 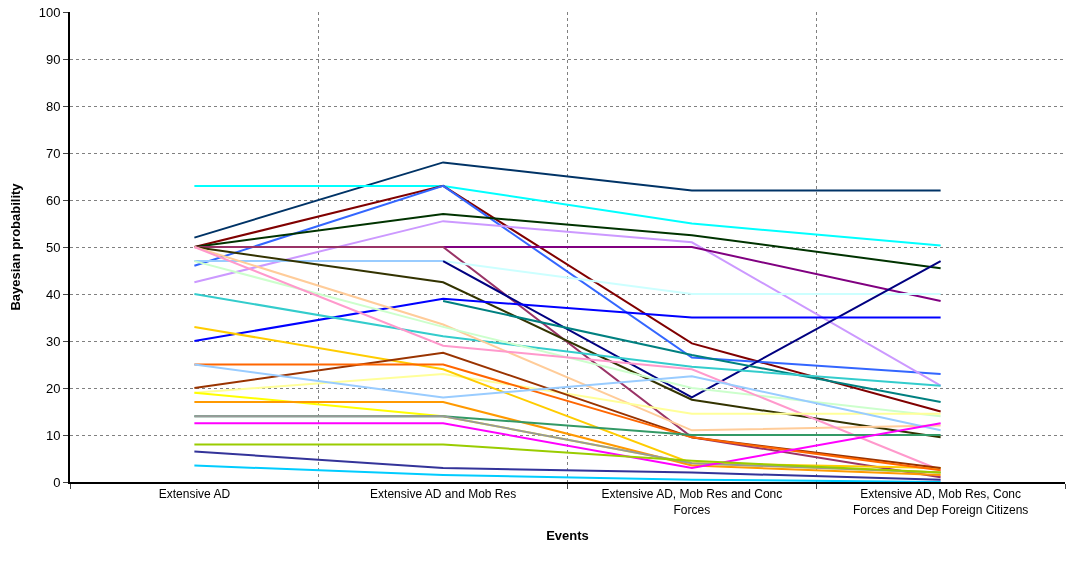 I want to click on x-tick-label: Extensive AD, Mob Res, Conc Forces and Dep Foreign Citizens, so click(x=940, y=502).